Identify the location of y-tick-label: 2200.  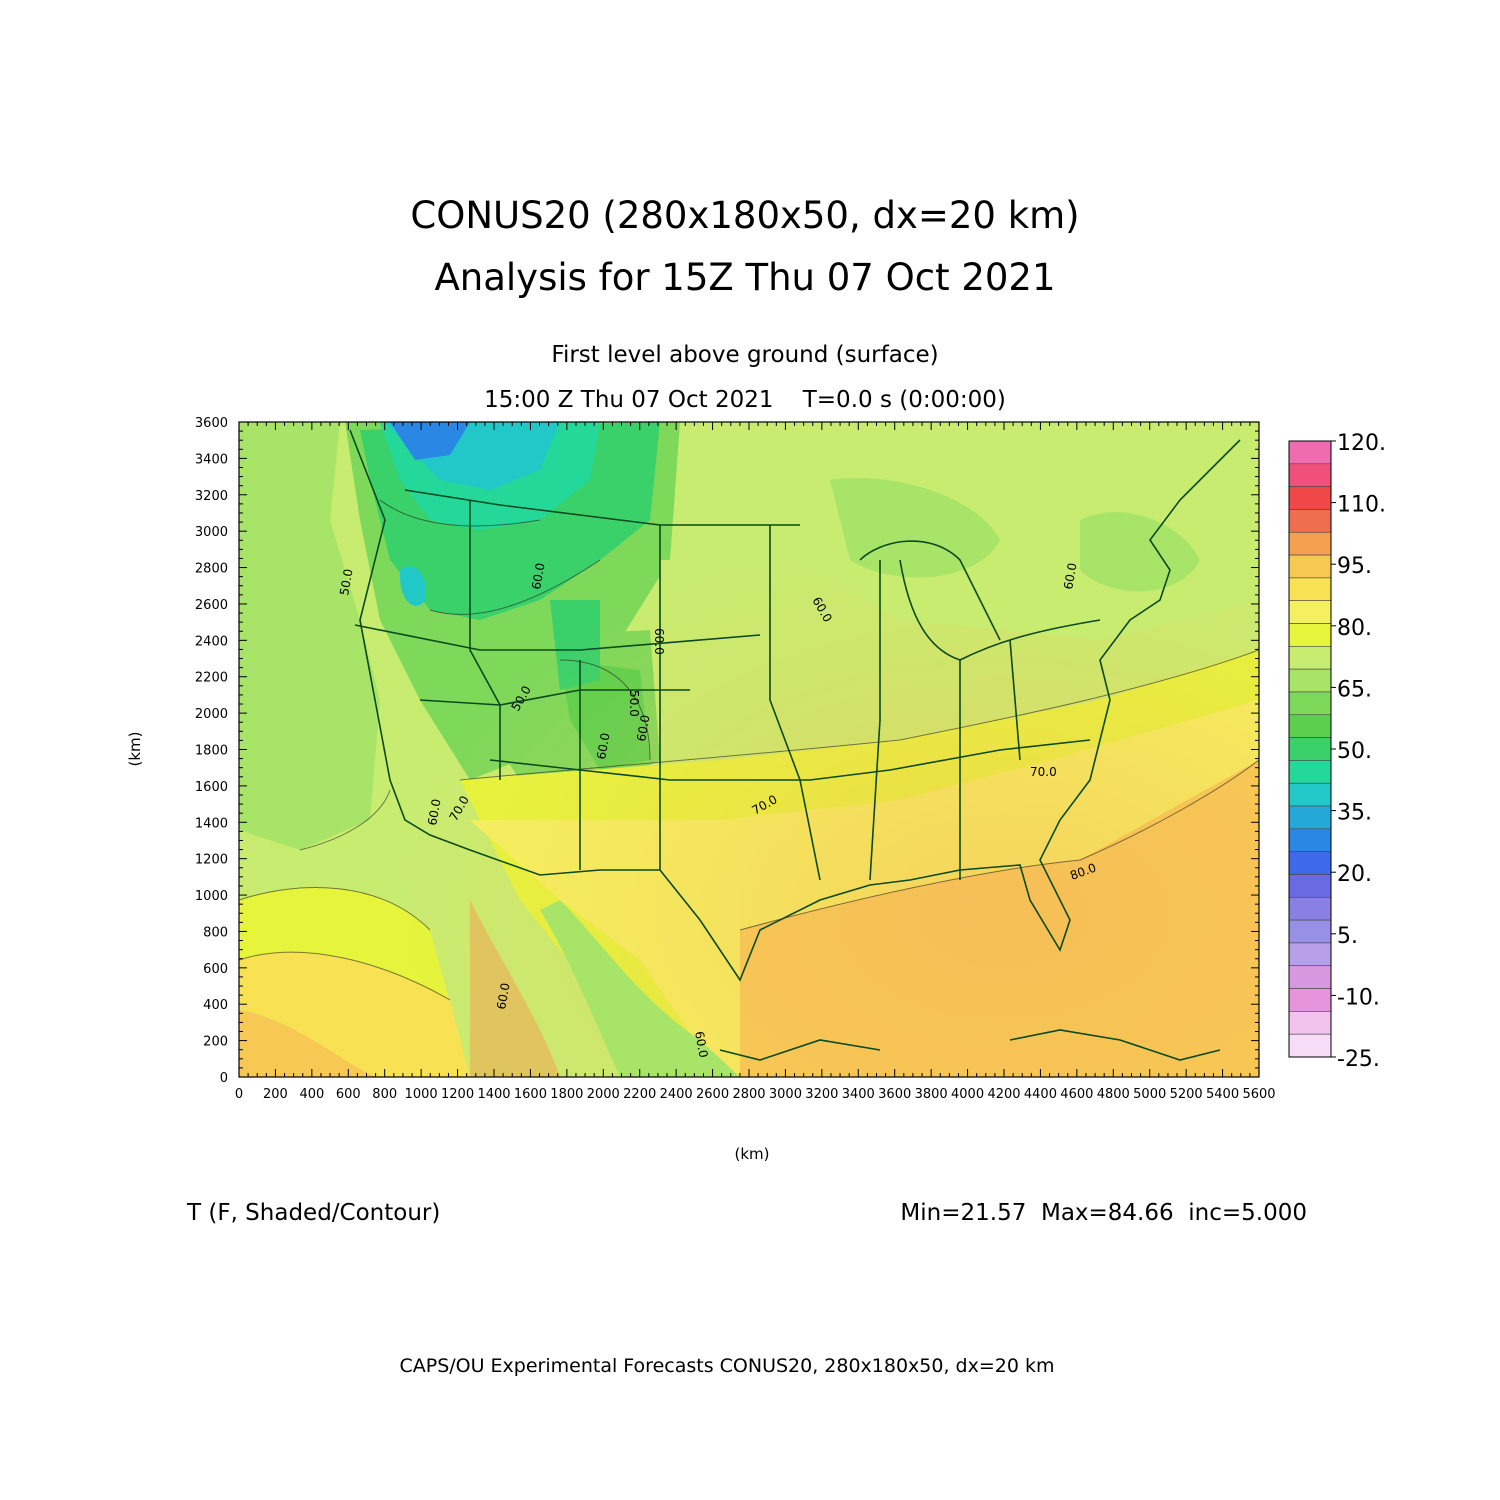
(211, 678).